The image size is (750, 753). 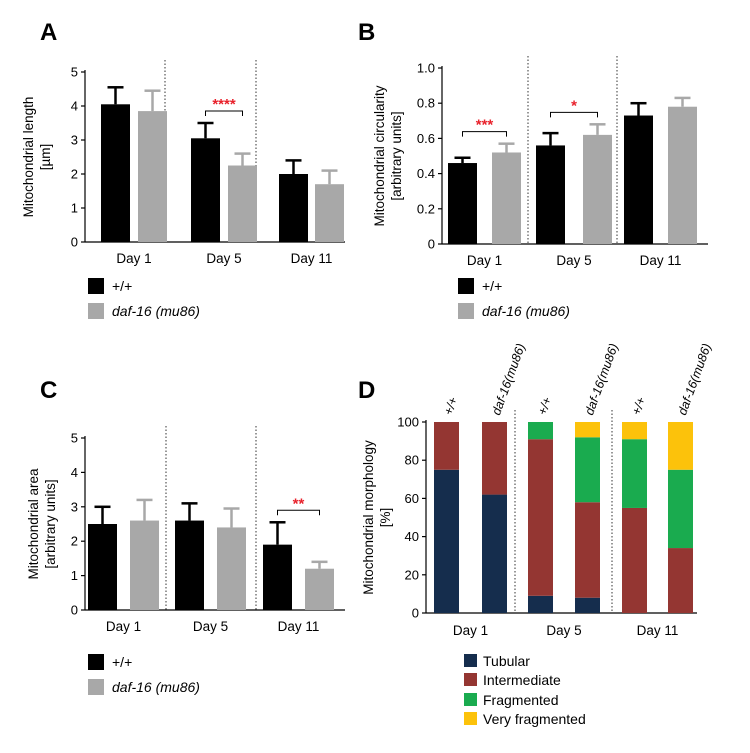 I want to click on legend-c-mut-swatch, so click(x=96, y=687).